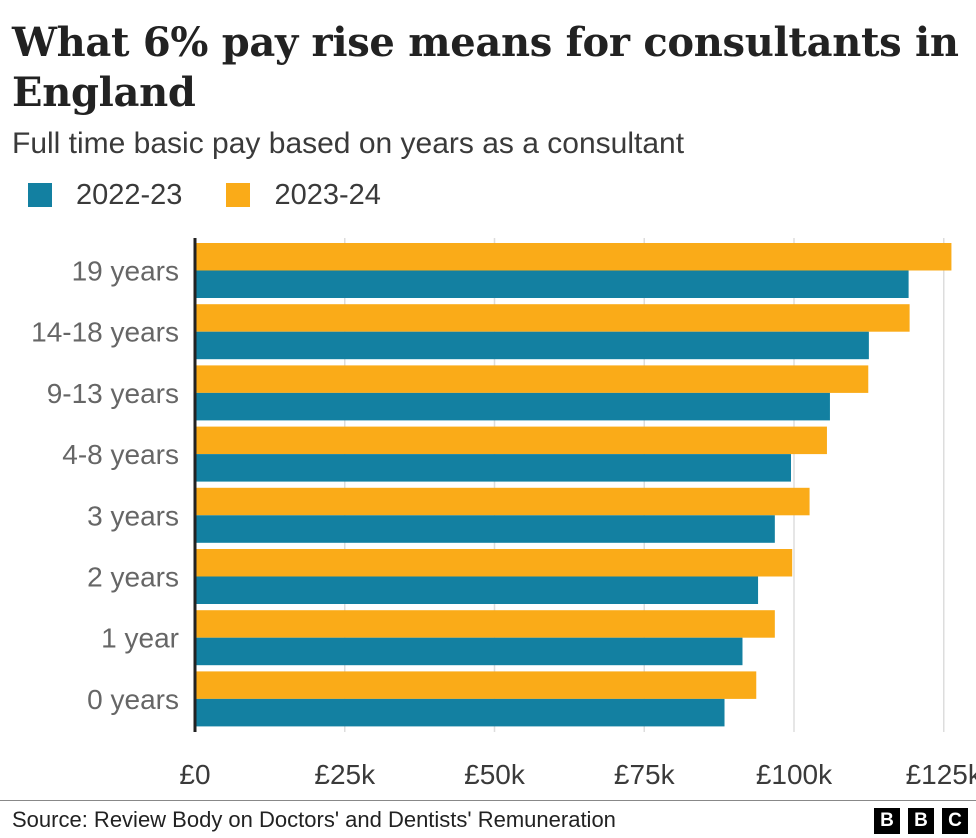  Describe the element at coordinates (105, 332) in the screenshot. I see `category-label: 14-18 years` at that location.